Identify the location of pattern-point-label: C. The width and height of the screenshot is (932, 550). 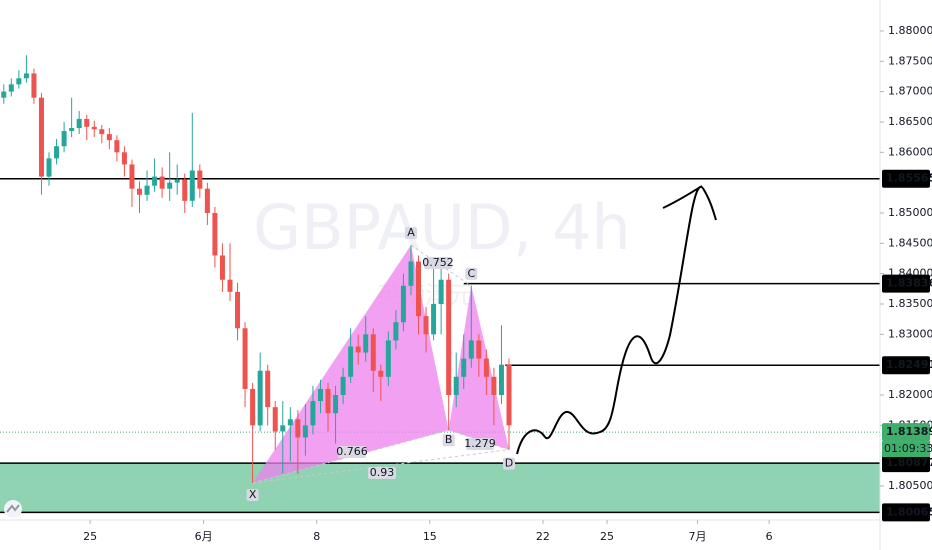
(471, 273).